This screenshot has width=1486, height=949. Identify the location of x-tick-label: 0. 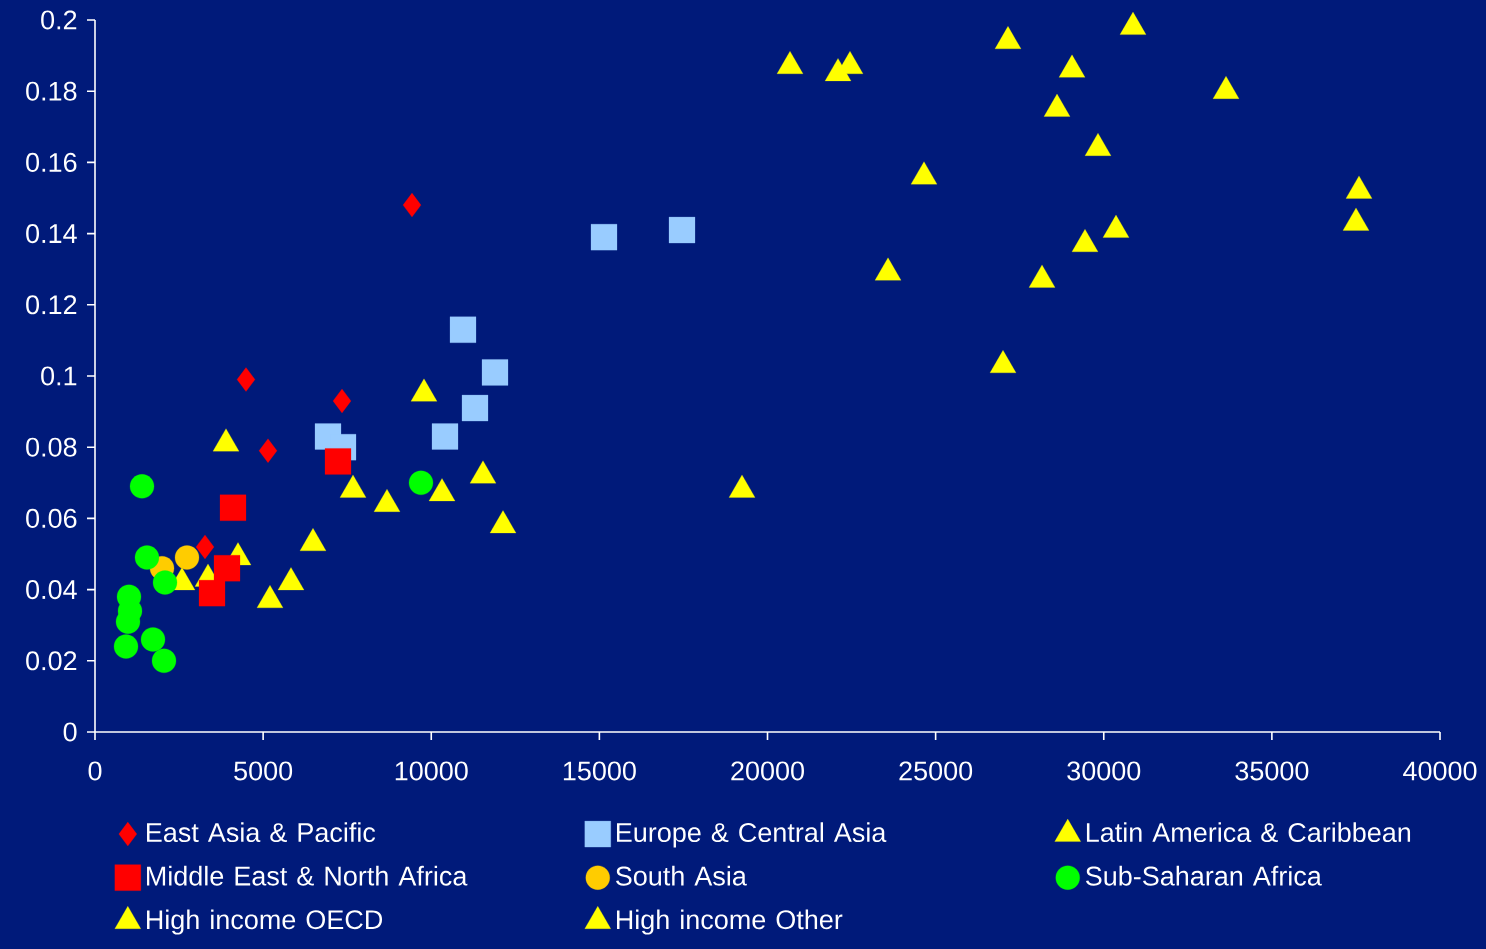
(95, 771).